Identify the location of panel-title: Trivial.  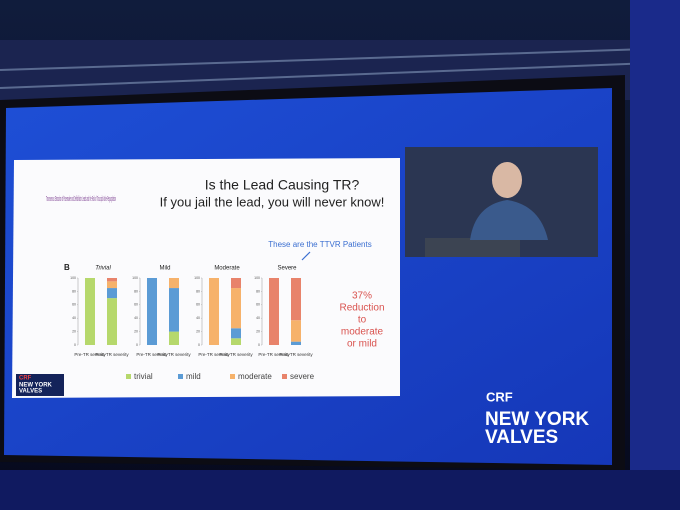
(103, 269).